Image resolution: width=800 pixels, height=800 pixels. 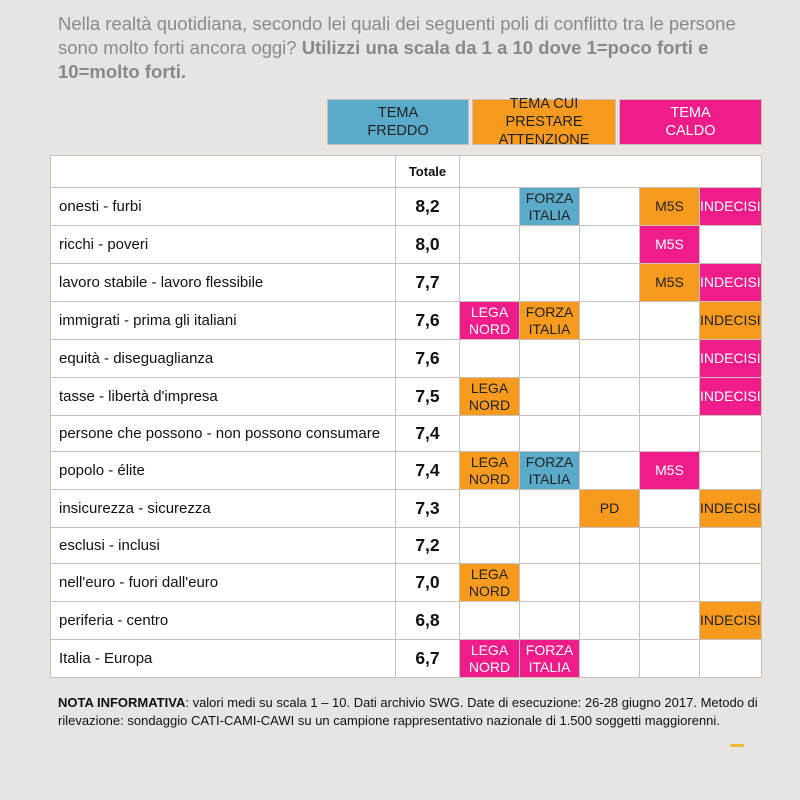 What do you see at coordinates (610, 171) in the screenshot?
I see `header-party-cell` at bounding box center [610, 171].